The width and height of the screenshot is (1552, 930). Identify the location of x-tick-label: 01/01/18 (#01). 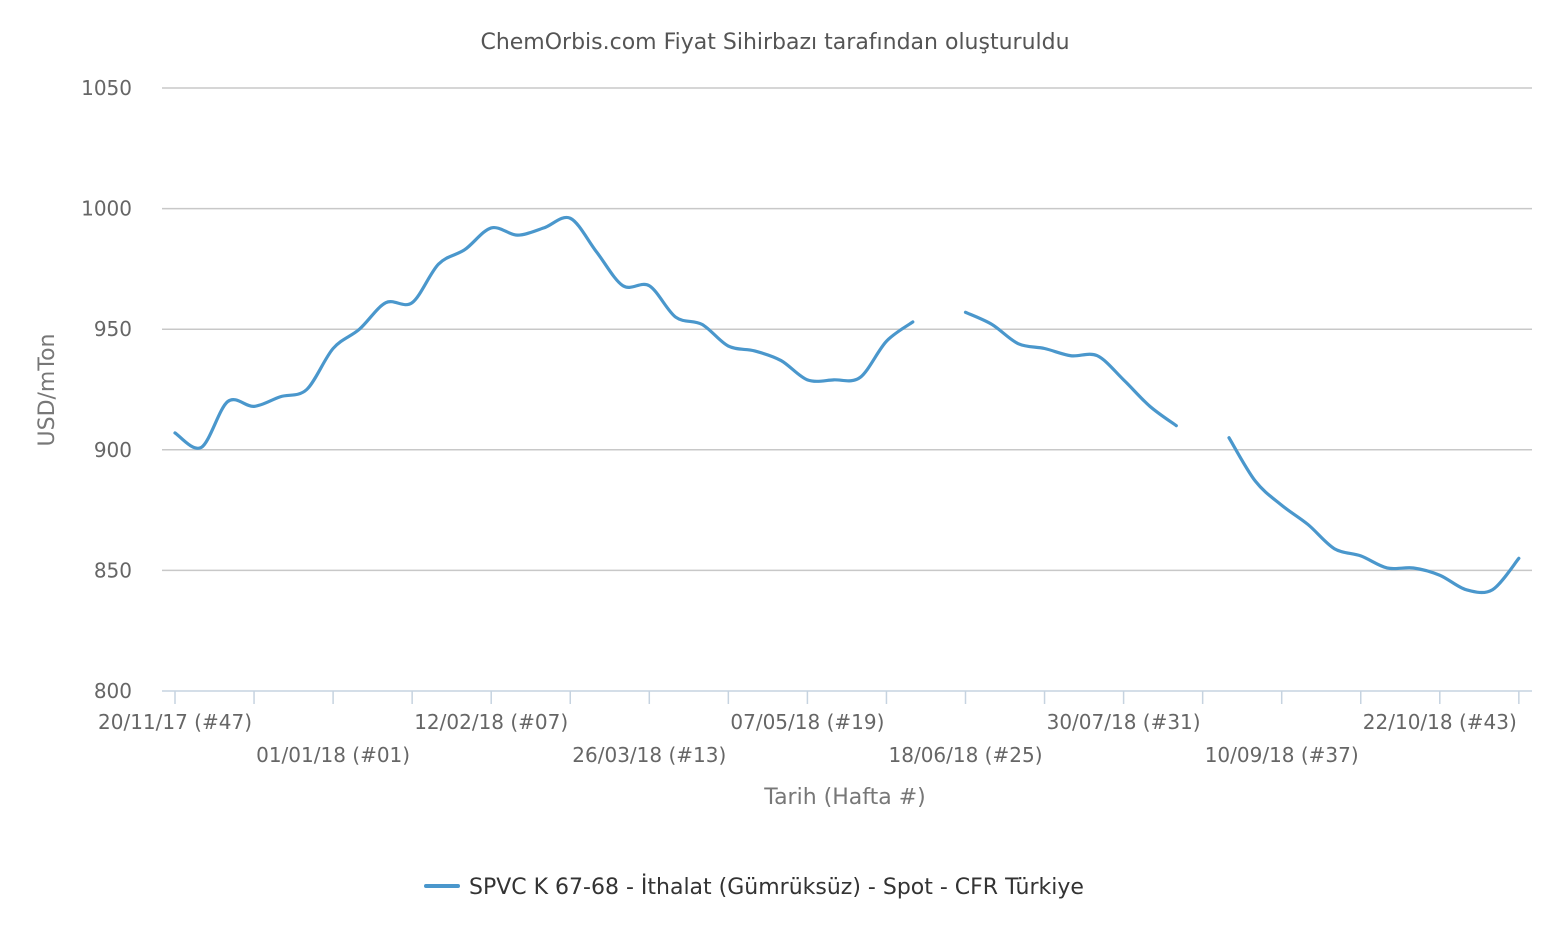
(333, 755).